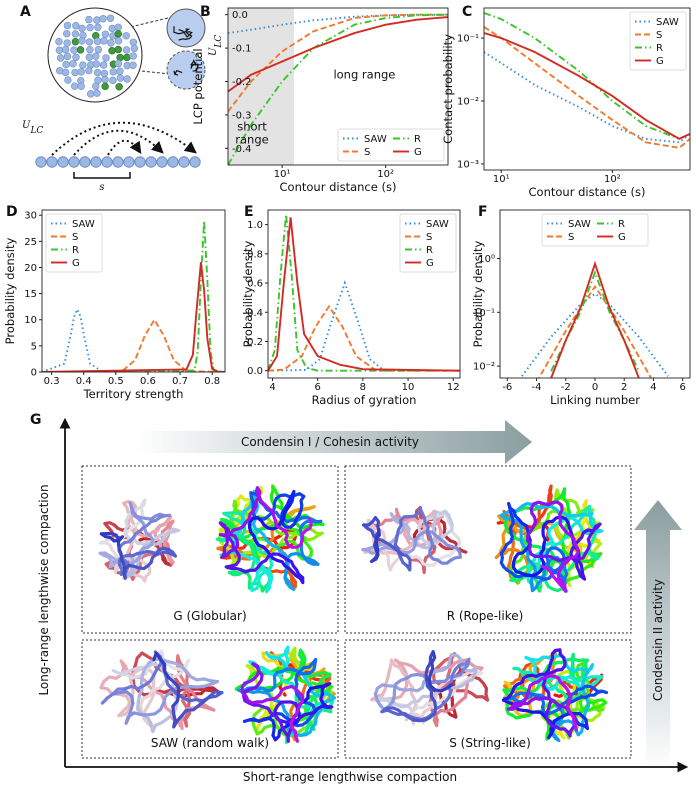 This screenshot has height=787, width=696. I want to click on legend-label: SAW, so click(667, 22).